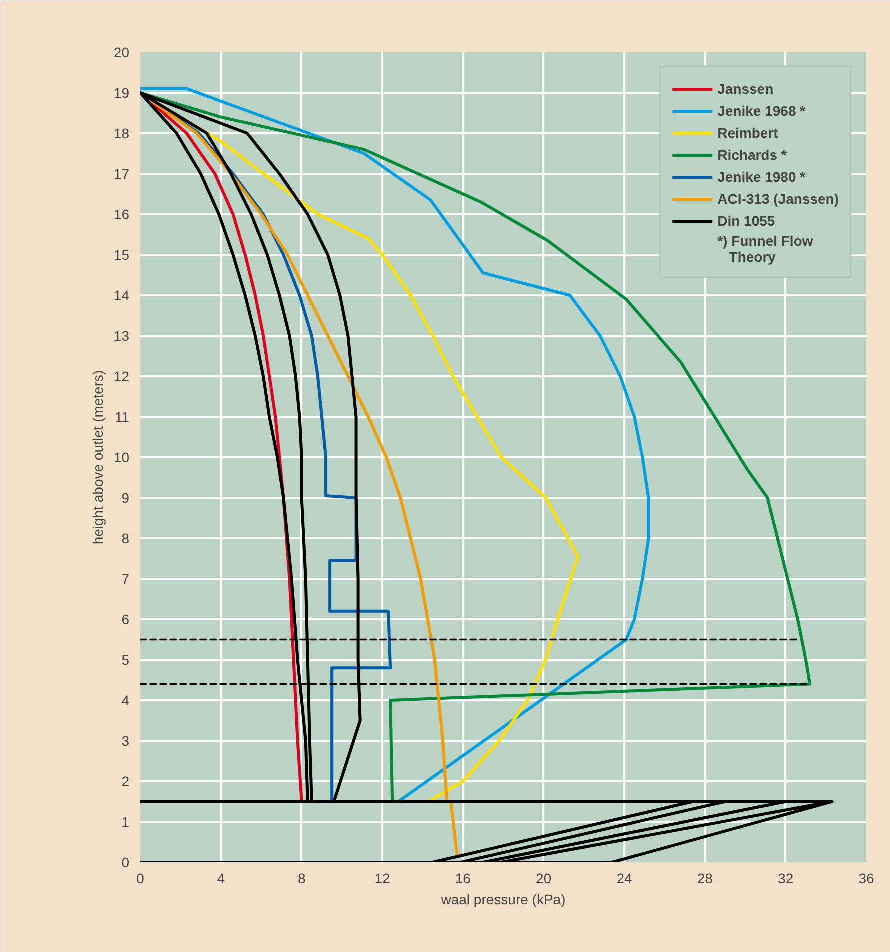 This screenshot has width=890, height=952. Describe the element at coordinates (122, 52) in the screenshot. I see `y-tick-label: 20` at that location.